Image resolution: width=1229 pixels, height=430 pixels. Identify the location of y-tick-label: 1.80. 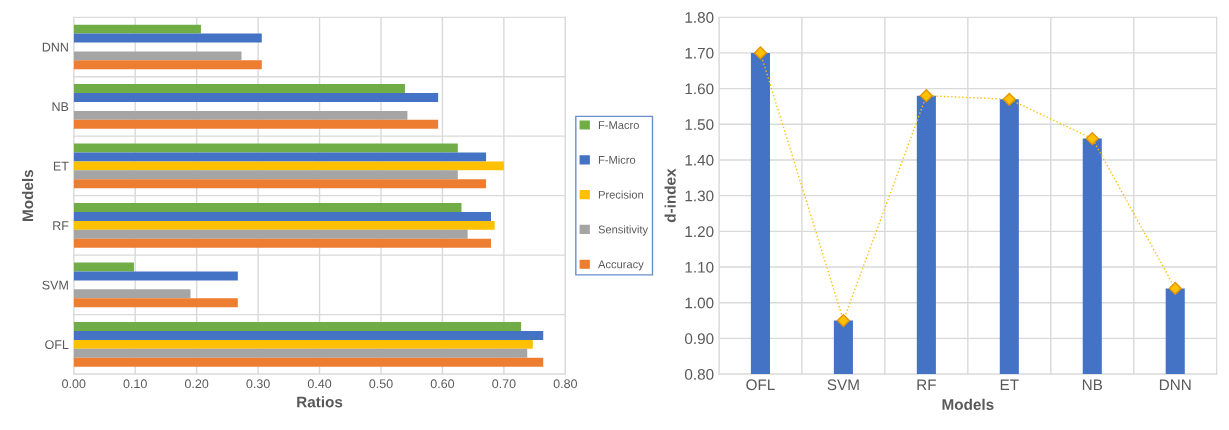
(699, 17).